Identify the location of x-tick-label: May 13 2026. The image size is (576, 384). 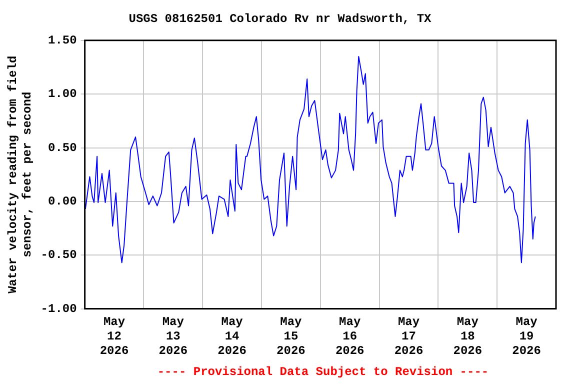
(173, 336).